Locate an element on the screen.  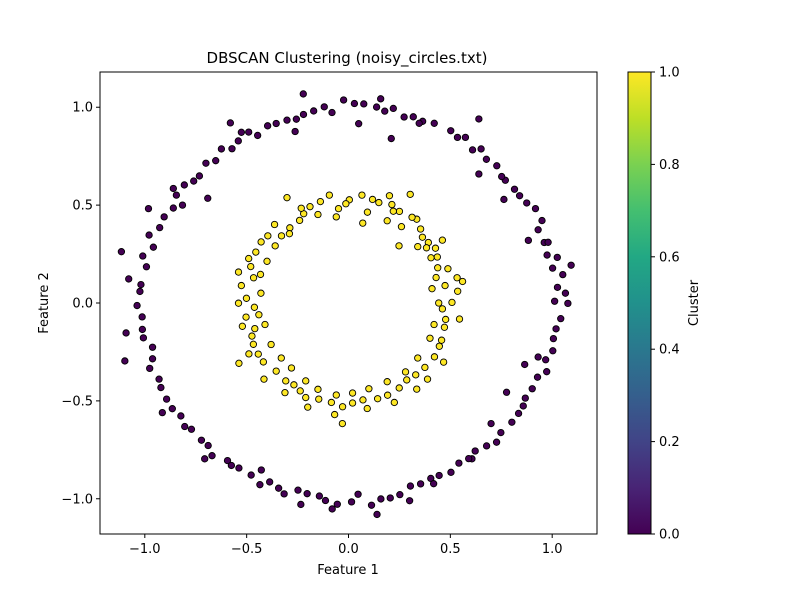
x-axis-ticks: −1.0 −0.5 0.0 0.5 1.0 is located at coordinates (346, 545).